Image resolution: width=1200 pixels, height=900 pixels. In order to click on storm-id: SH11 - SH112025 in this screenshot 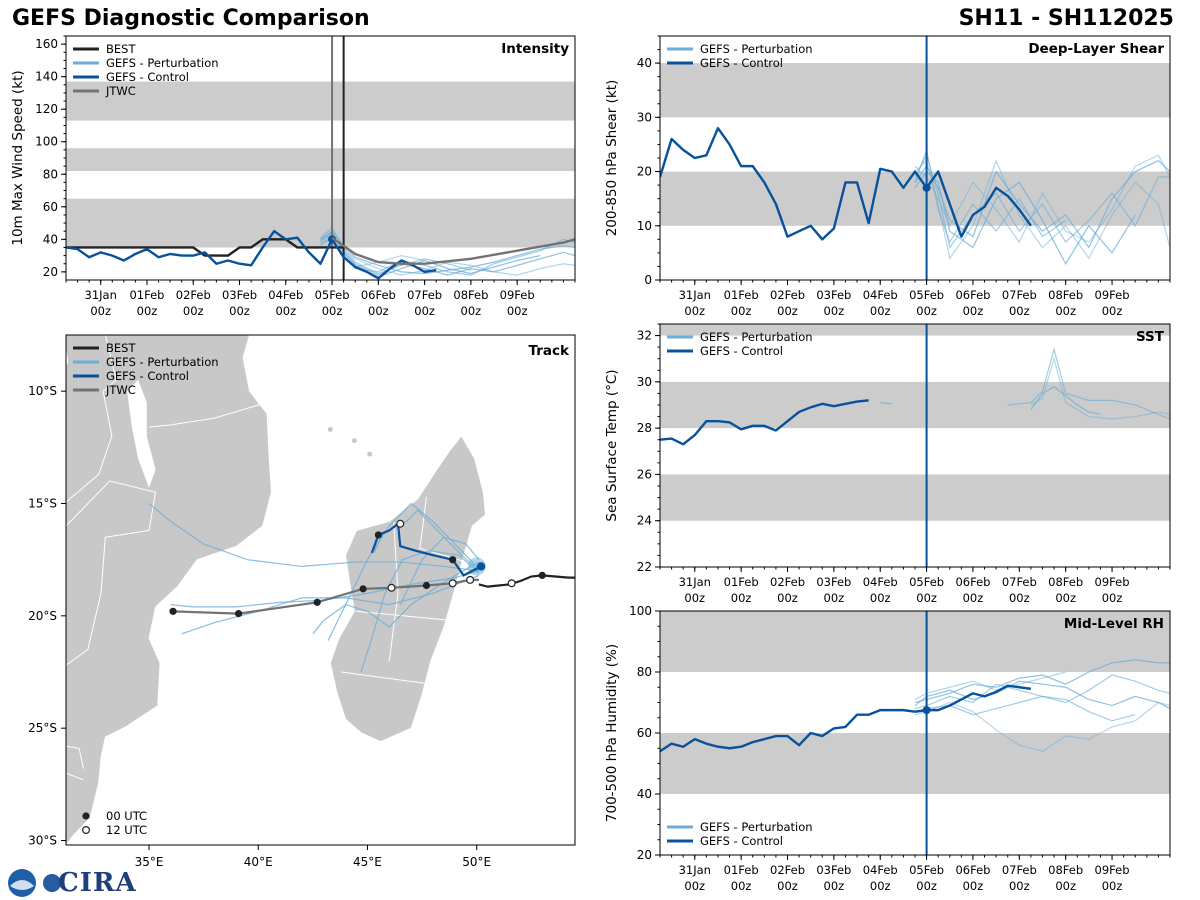, I will do `click(1066, 18)`.